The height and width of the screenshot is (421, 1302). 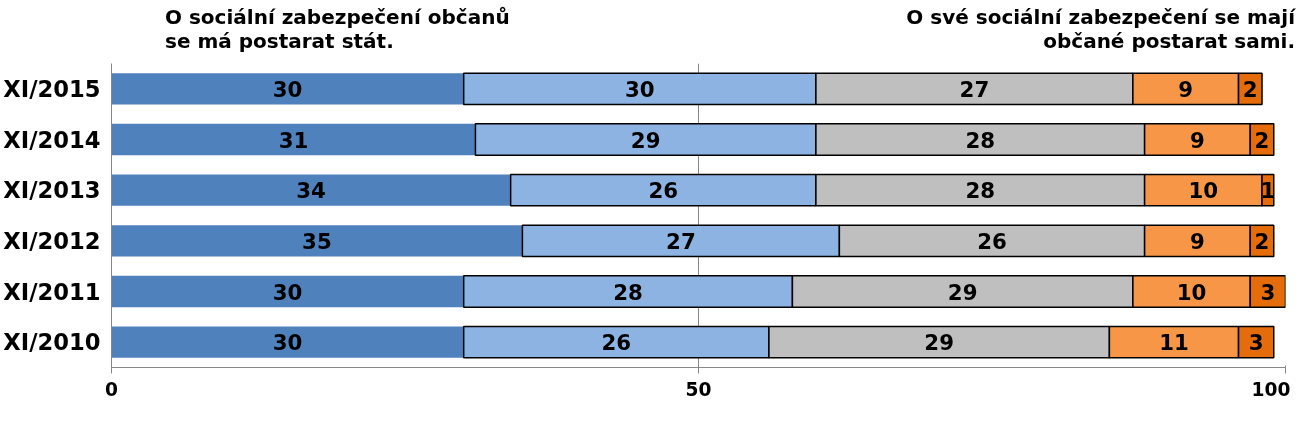 I want to click on y-tick-label: XI/2015, so click(x=52, y=88).